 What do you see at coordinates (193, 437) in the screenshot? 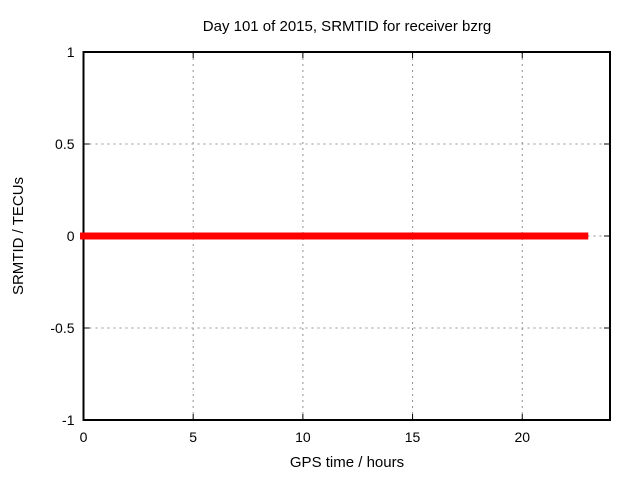
I see `x-tick-label: 5` at bounding box center [193, 437].